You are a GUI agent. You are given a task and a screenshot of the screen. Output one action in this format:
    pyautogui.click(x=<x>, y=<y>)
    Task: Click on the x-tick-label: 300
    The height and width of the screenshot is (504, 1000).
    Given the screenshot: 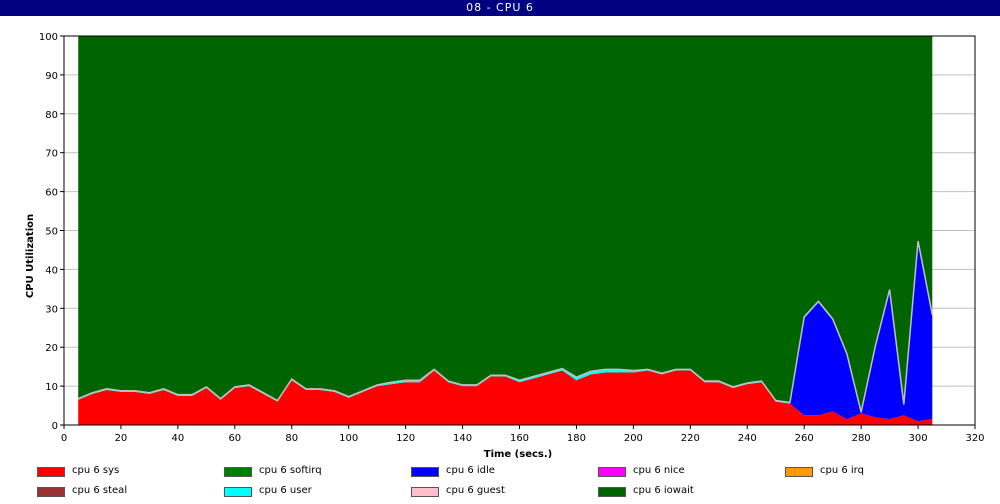 What is the action you would take?
    pyautogui.click(x=918, y=438)
    